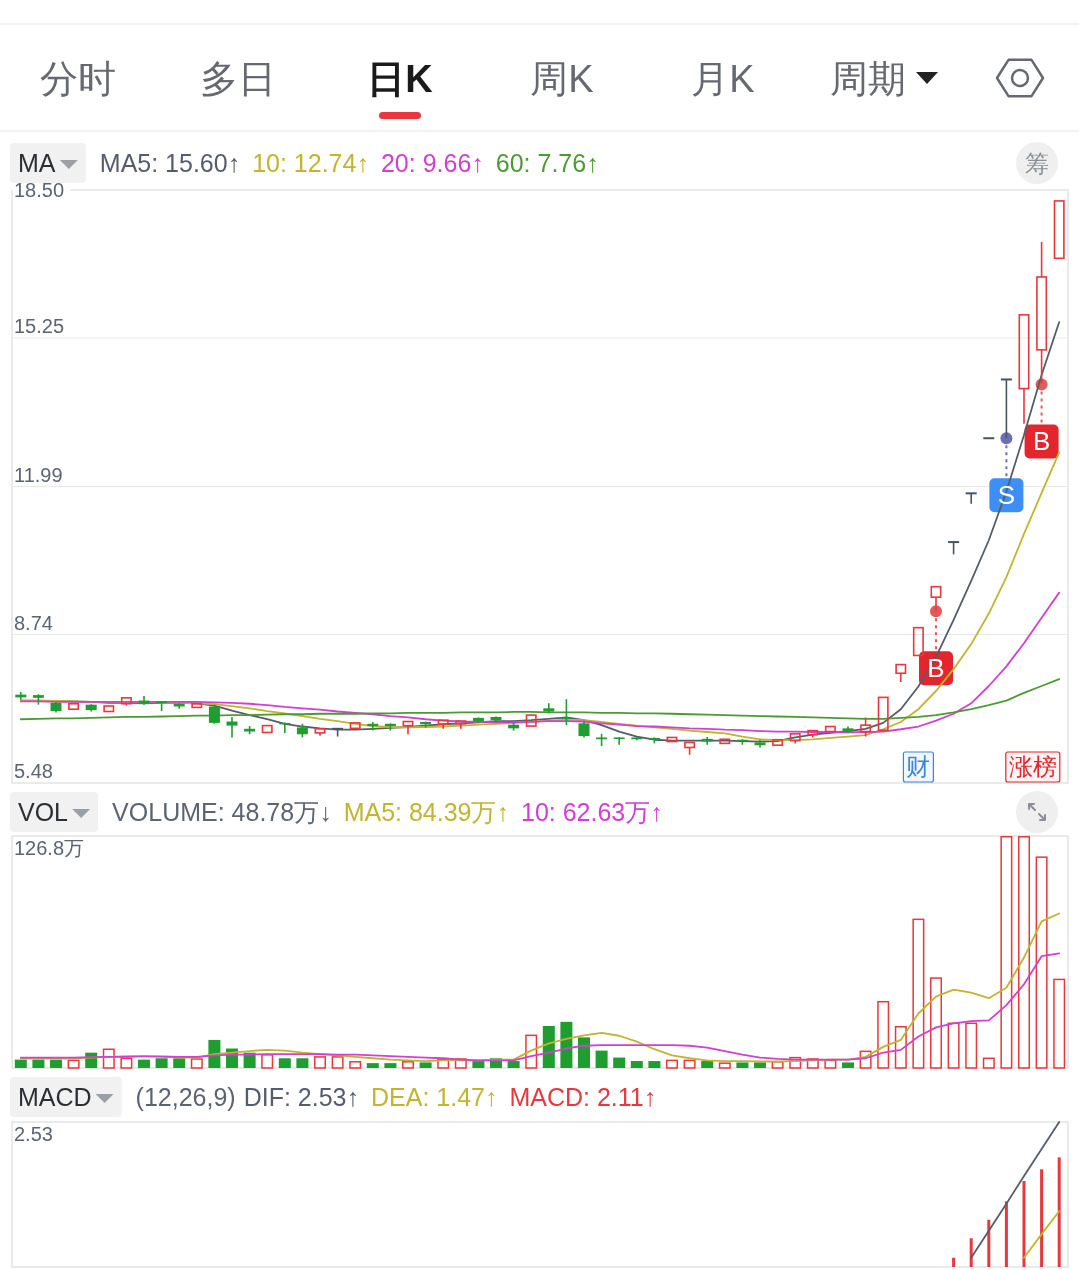 The width and height of the screenshot is (1079, 1270). Describe the element at coordinates (222, 812) in the screenshot. I see `text: VOLUME: 48.78万↓` at that location.